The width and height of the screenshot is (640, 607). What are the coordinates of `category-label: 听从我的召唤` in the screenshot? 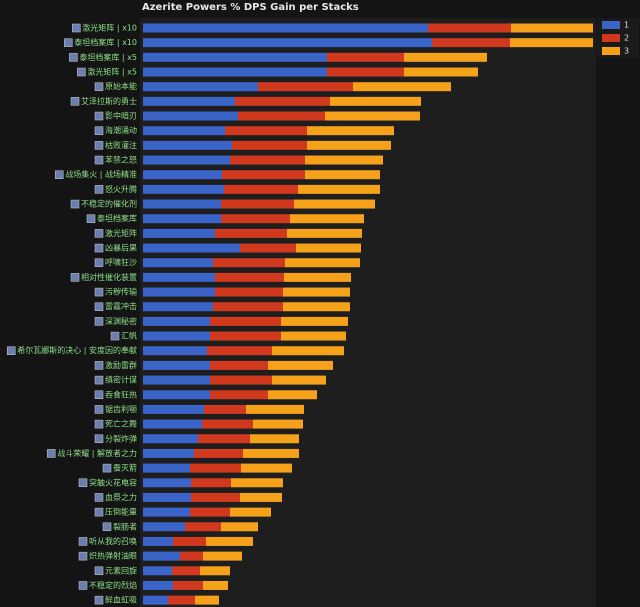 It's located at (113, 541).